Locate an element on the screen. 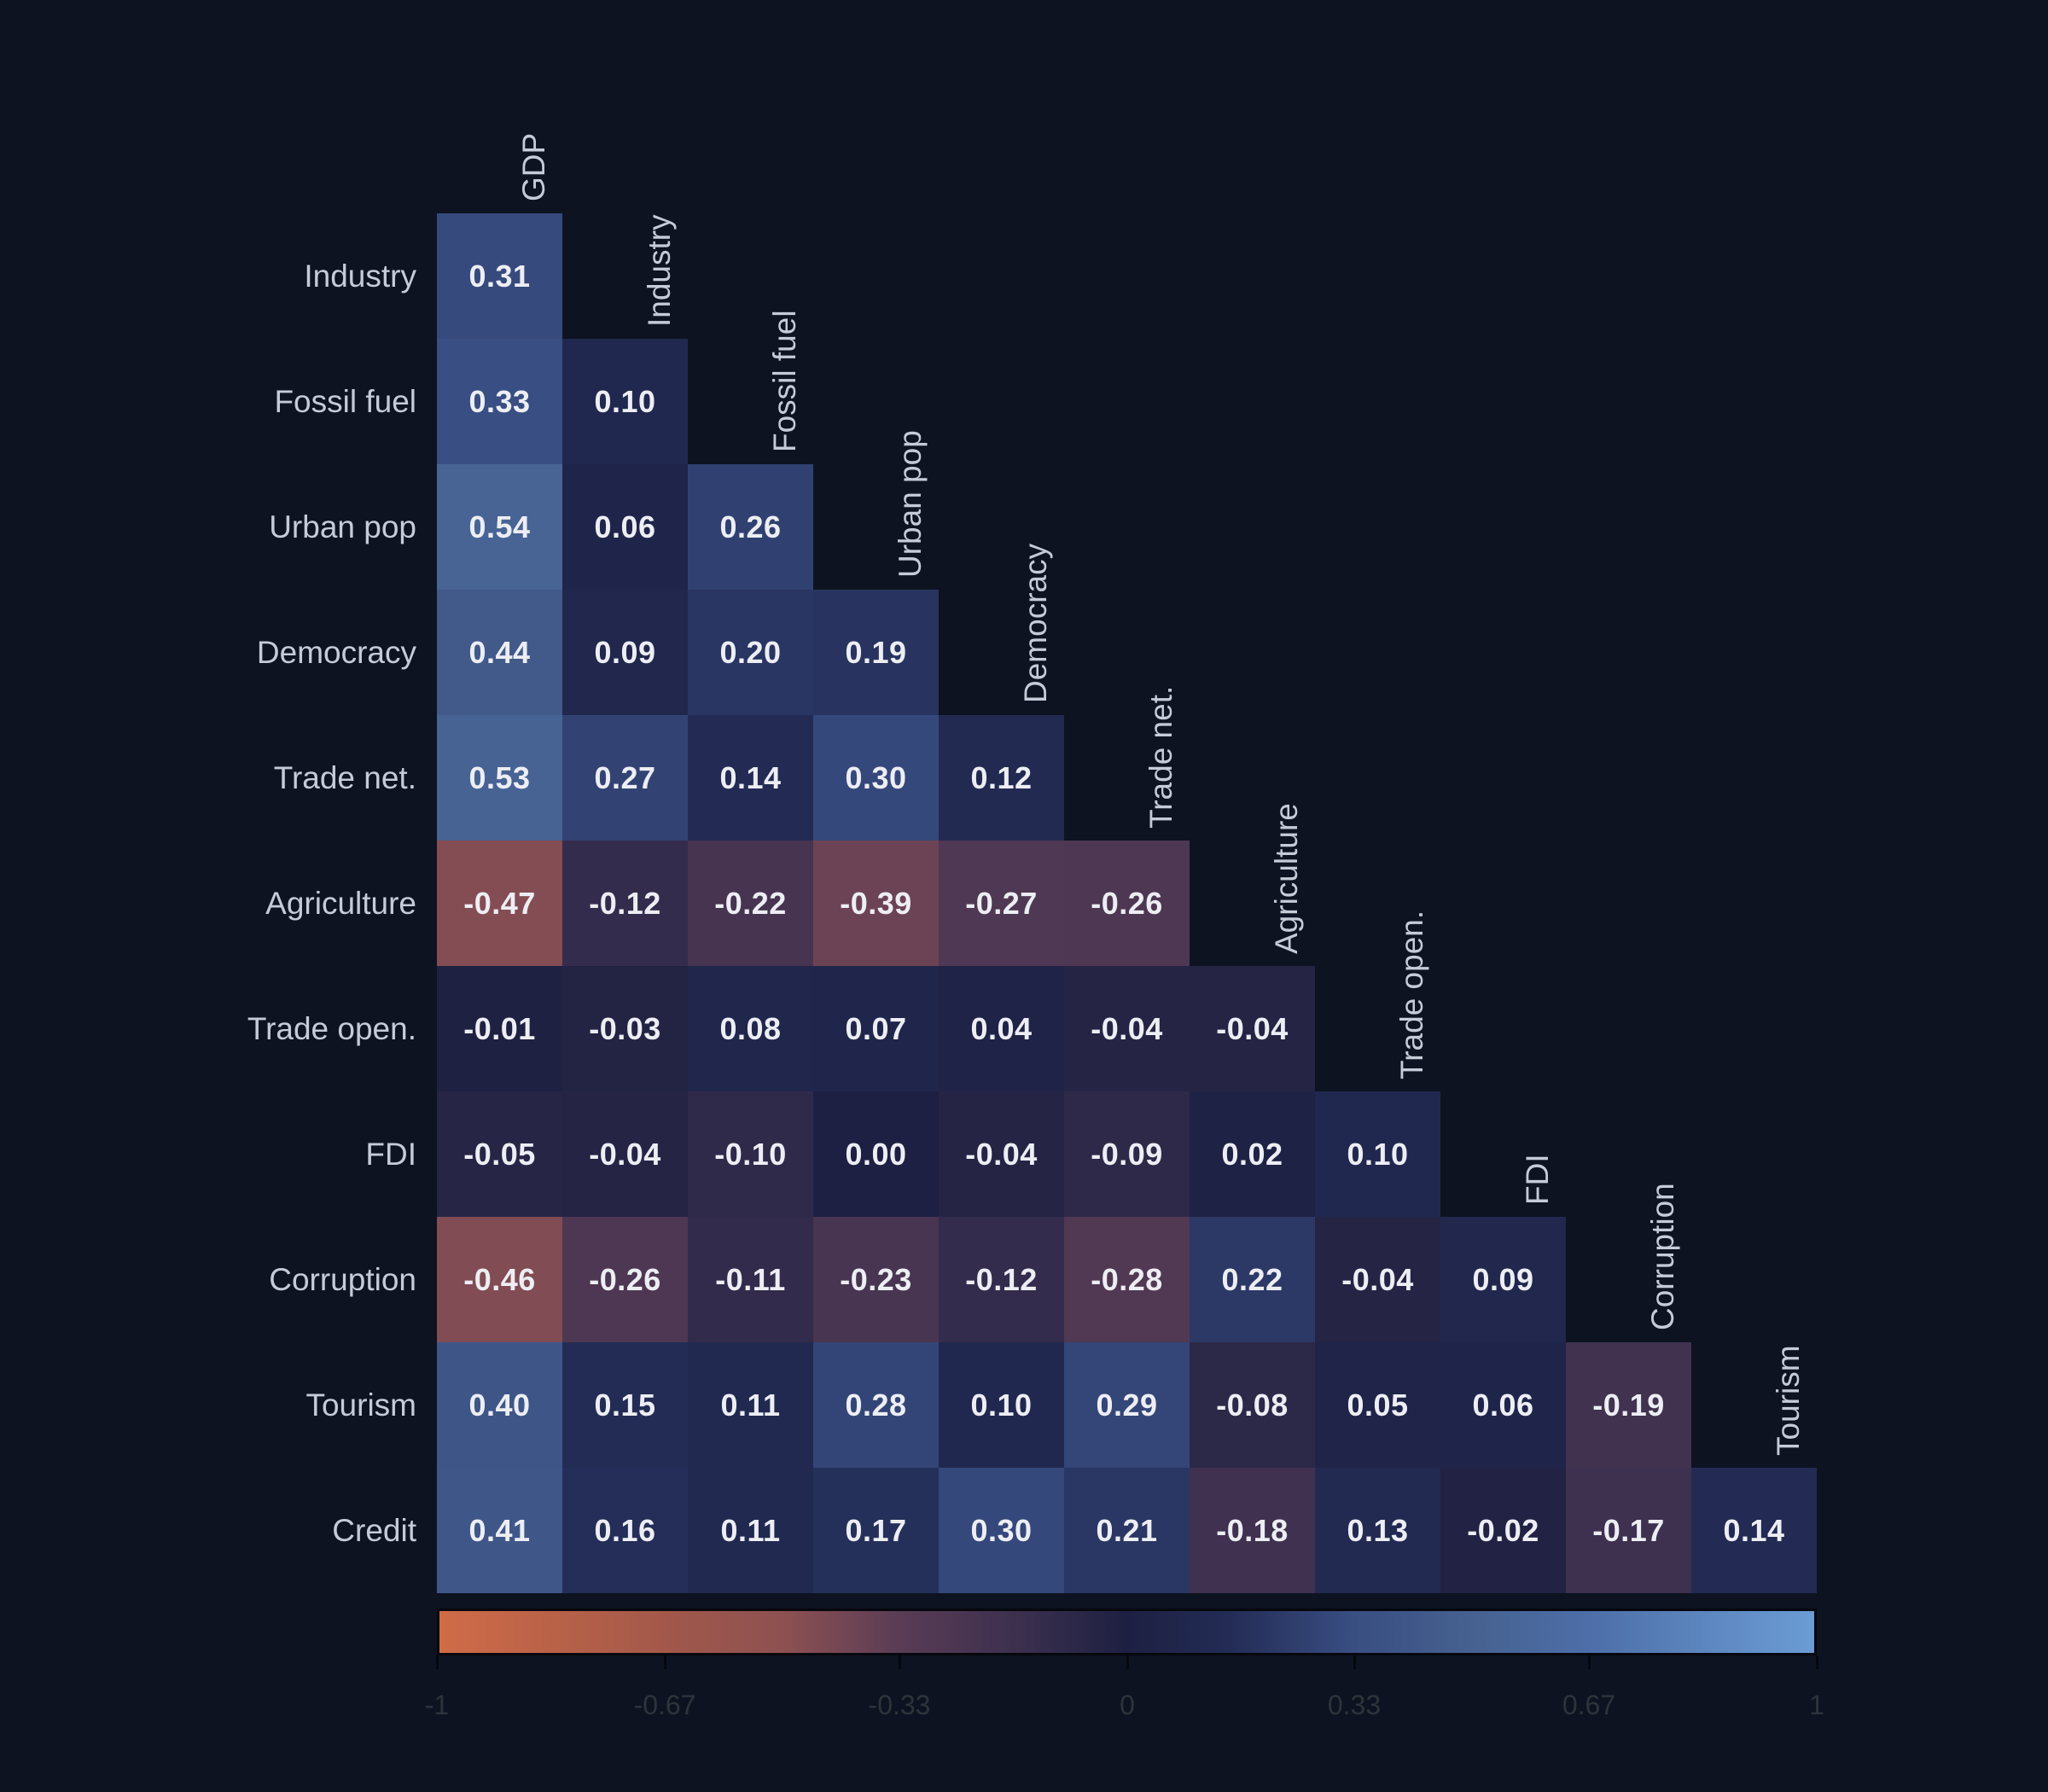  heatmap-cell: 0.00 is located at coordinates (876, 1154).